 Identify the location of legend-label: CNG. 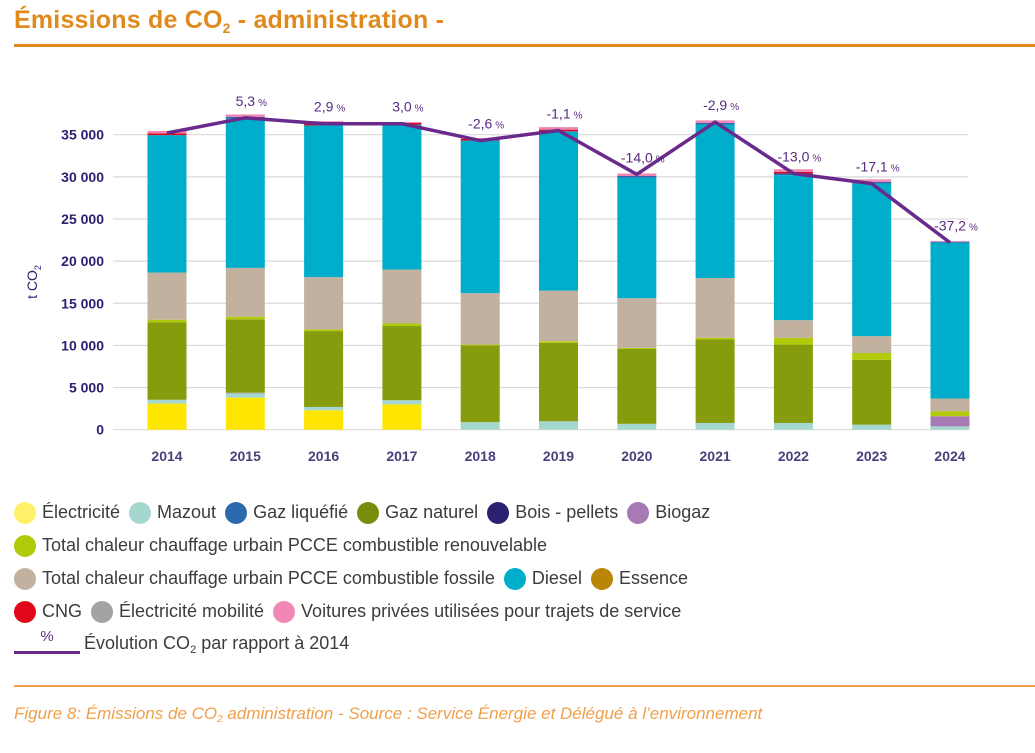
(62, 611).